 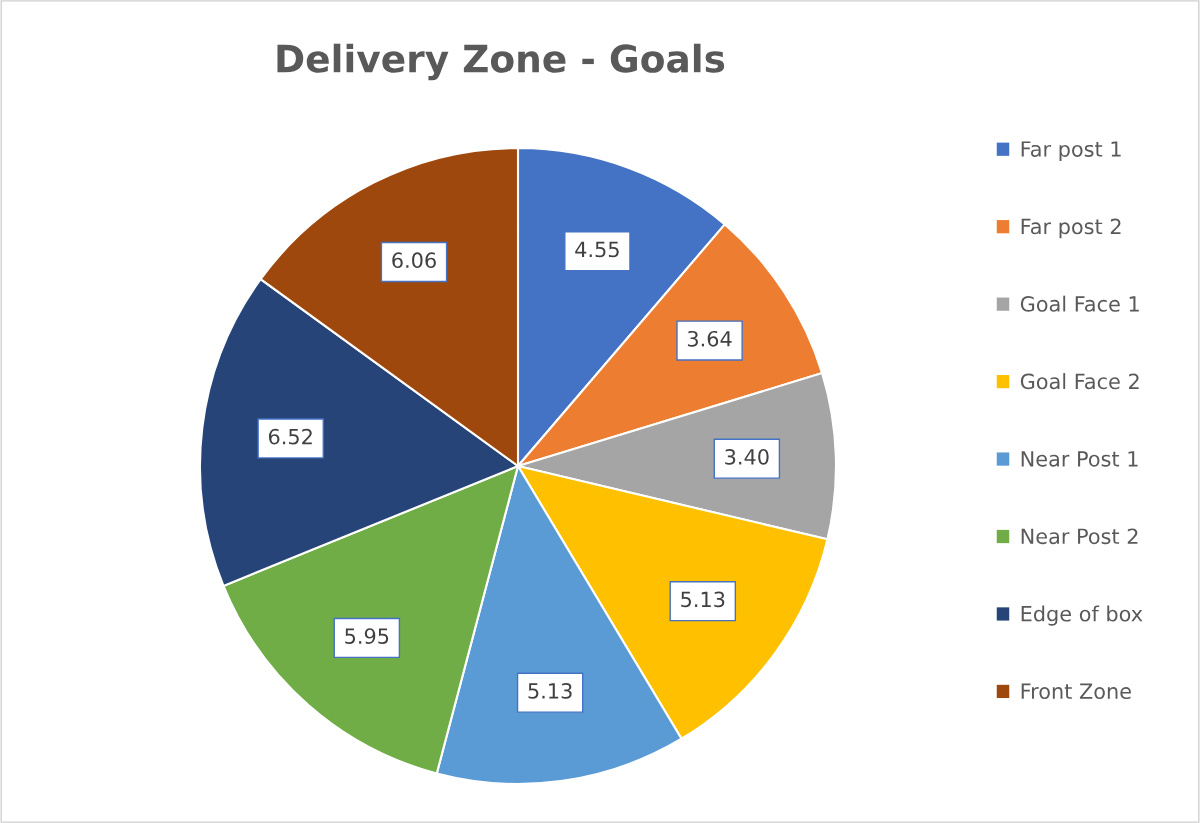 What do you see at coordinates (747, 456) in the screenshot?
I see `data-label: 3.40` at bounding box center [747, 456].